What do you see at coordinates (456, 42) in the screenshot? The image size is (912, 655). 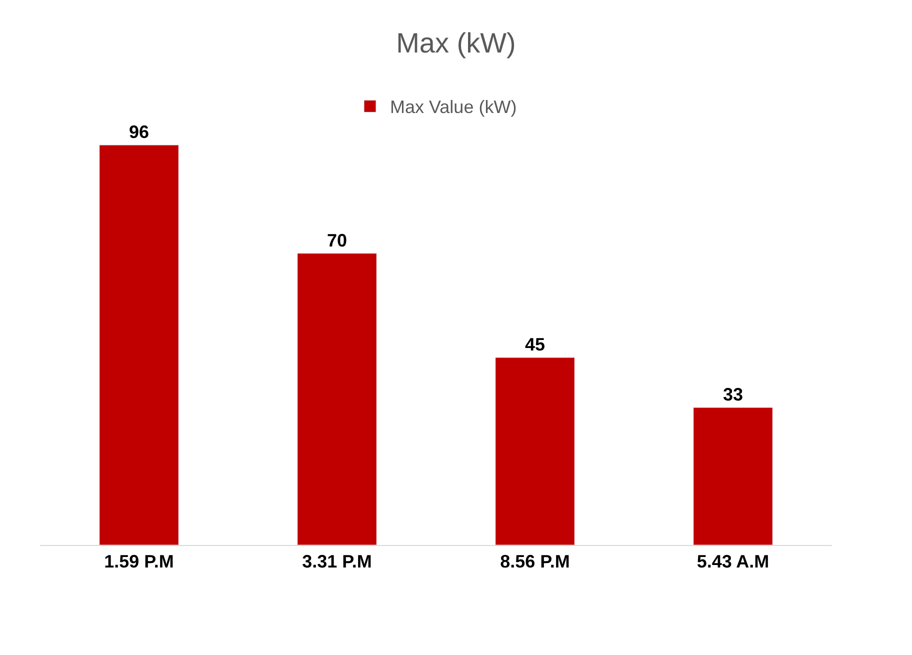 I see `chart-title: Max (kW)` at bounding box center [456, 42].